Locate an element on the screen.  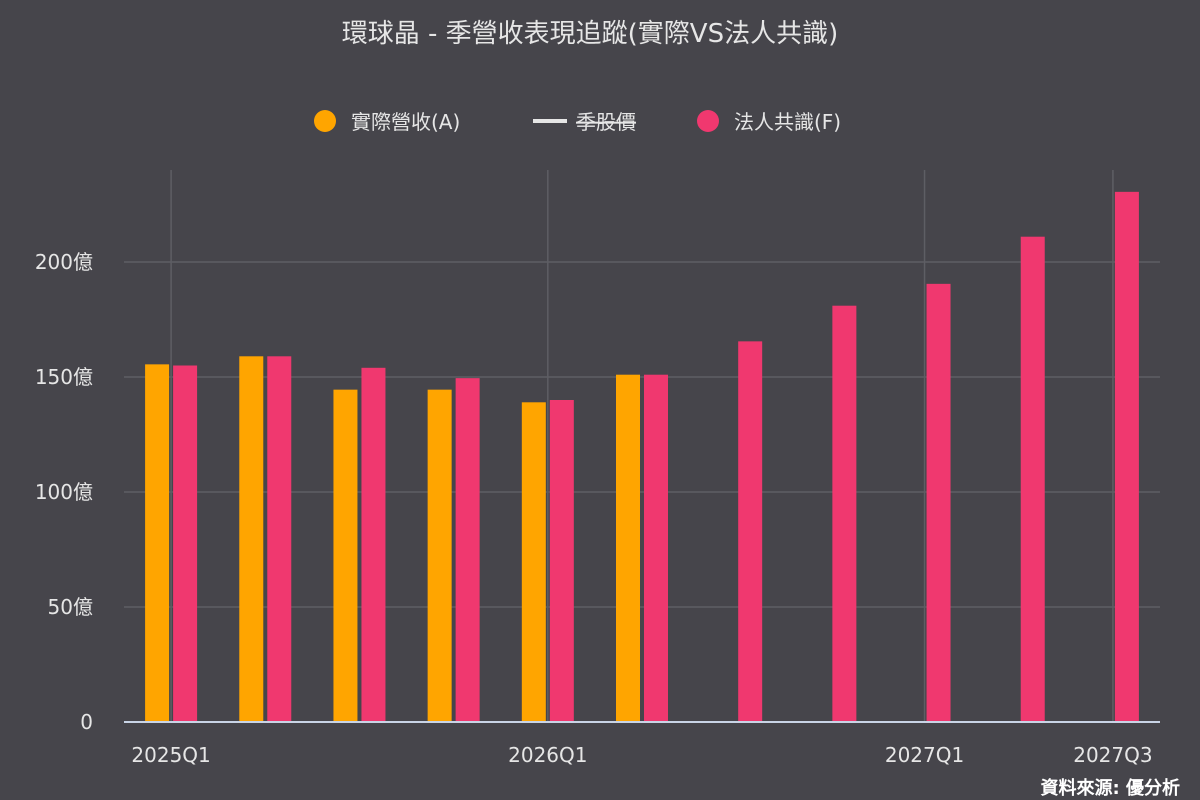
chart-title: 環球晶 - 季營收表現追蹤(實際VS法人共識) is located at coordinates (590, 34).